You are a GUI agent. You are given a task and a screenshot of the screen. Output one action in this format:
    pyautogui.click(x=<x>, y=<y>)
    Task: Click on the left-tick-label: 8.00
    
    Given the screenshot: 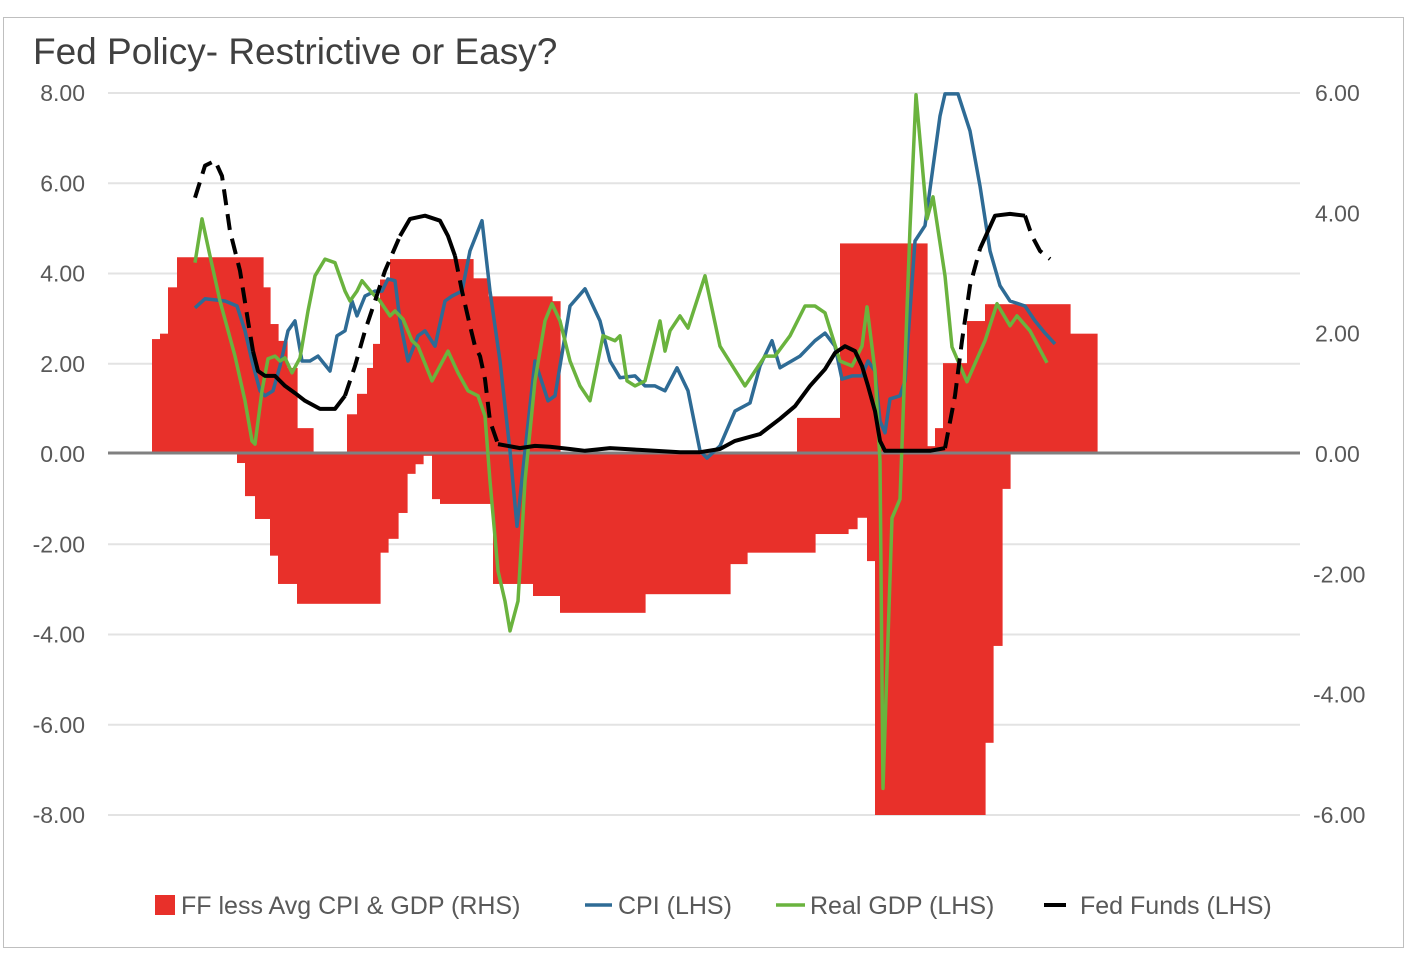 What is the action you would take?
    pyautogui.click(x=62, y=93)
    